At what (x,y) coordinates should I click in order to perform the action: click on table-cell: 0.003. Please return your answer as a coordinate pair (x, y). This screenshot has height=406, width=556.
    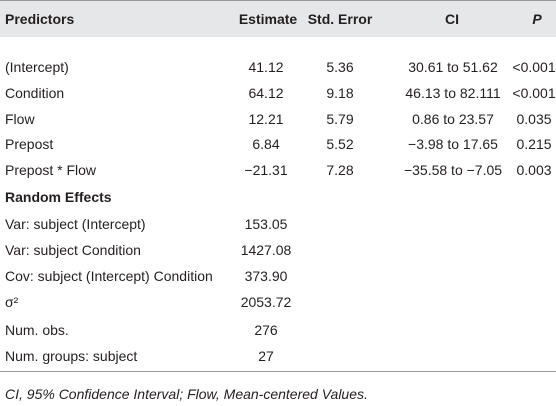
    Looking at the image, I should click on (534, 170).